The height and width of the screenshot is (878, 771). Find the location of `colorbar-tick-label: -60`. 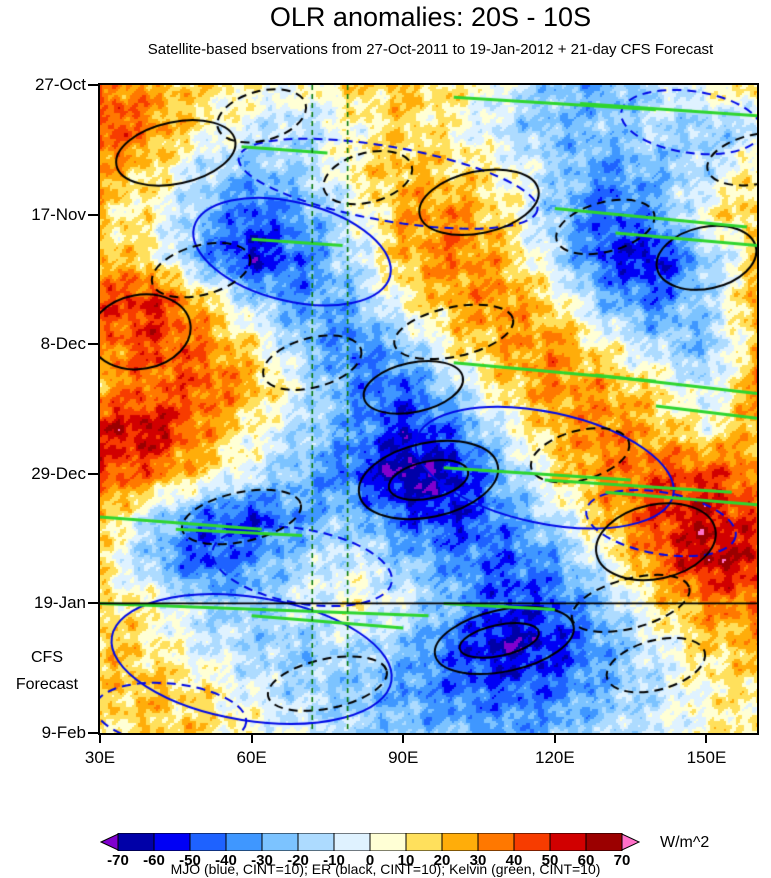

colorbar-tick-label: -60 is located at coordinates (154, 860).